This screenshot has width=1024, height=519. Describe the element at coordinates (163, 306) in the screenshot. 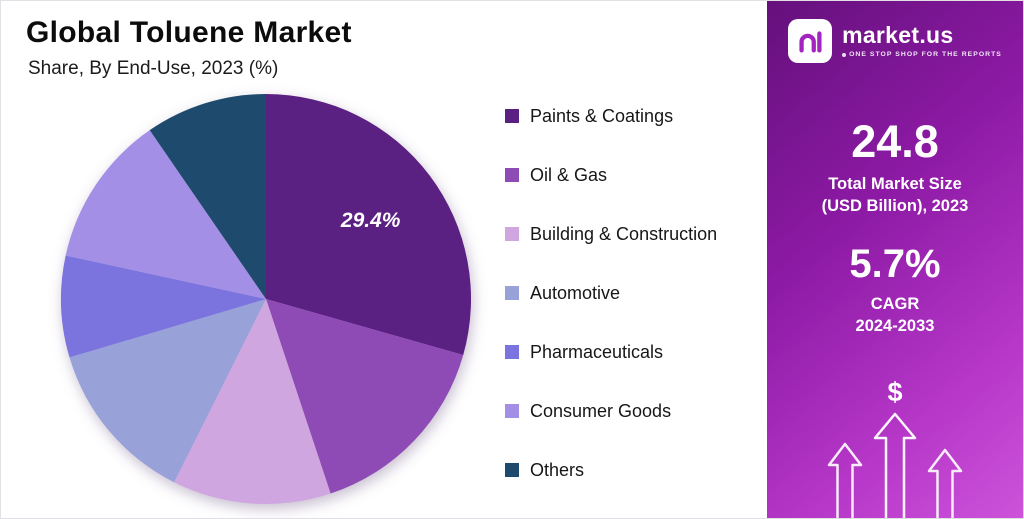

I see `pie-slice-pharmaceuticals` at that location.